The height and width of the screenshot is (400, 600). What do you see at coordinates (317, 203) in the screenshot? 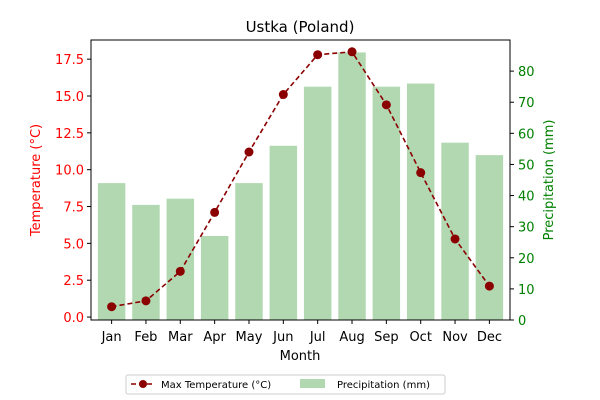
I see `precip-bar-jul` at bounding box center [317, 203].